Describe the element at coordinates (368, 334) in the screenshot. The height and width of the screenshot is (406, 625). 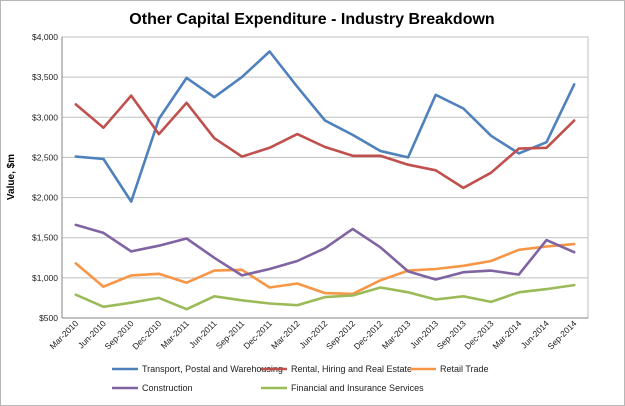
I see `x-tick-label: Dec-2012` at that location.